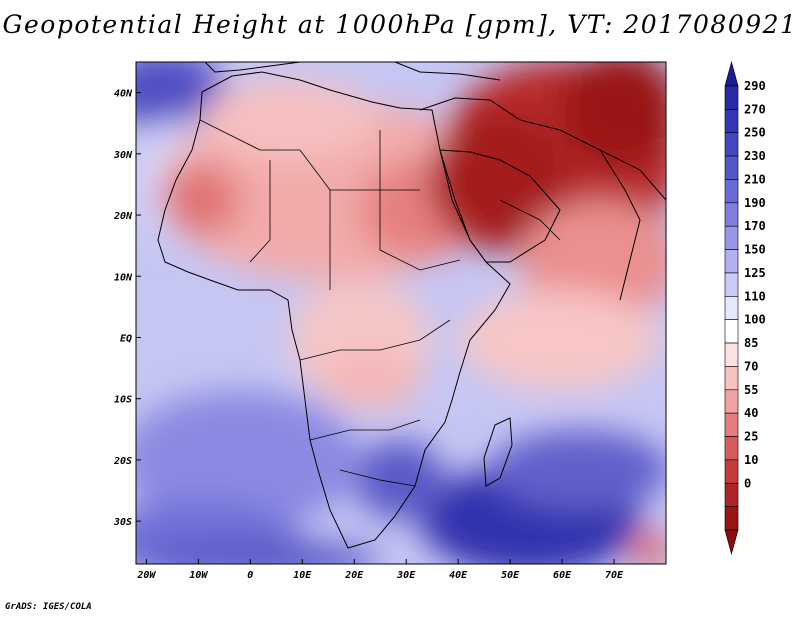  Describe the element at coordinates (755, 296) in the screenshot. I see `colorbar-label: 110` at that location.